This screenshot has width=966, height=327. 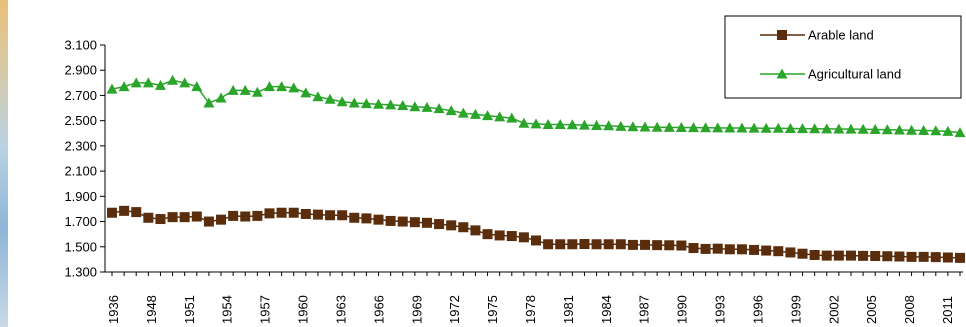 What do you see at coordinates (536, 234) in the screenshot?
I see `series-line-arable-land` at bounding box center [536, 234].